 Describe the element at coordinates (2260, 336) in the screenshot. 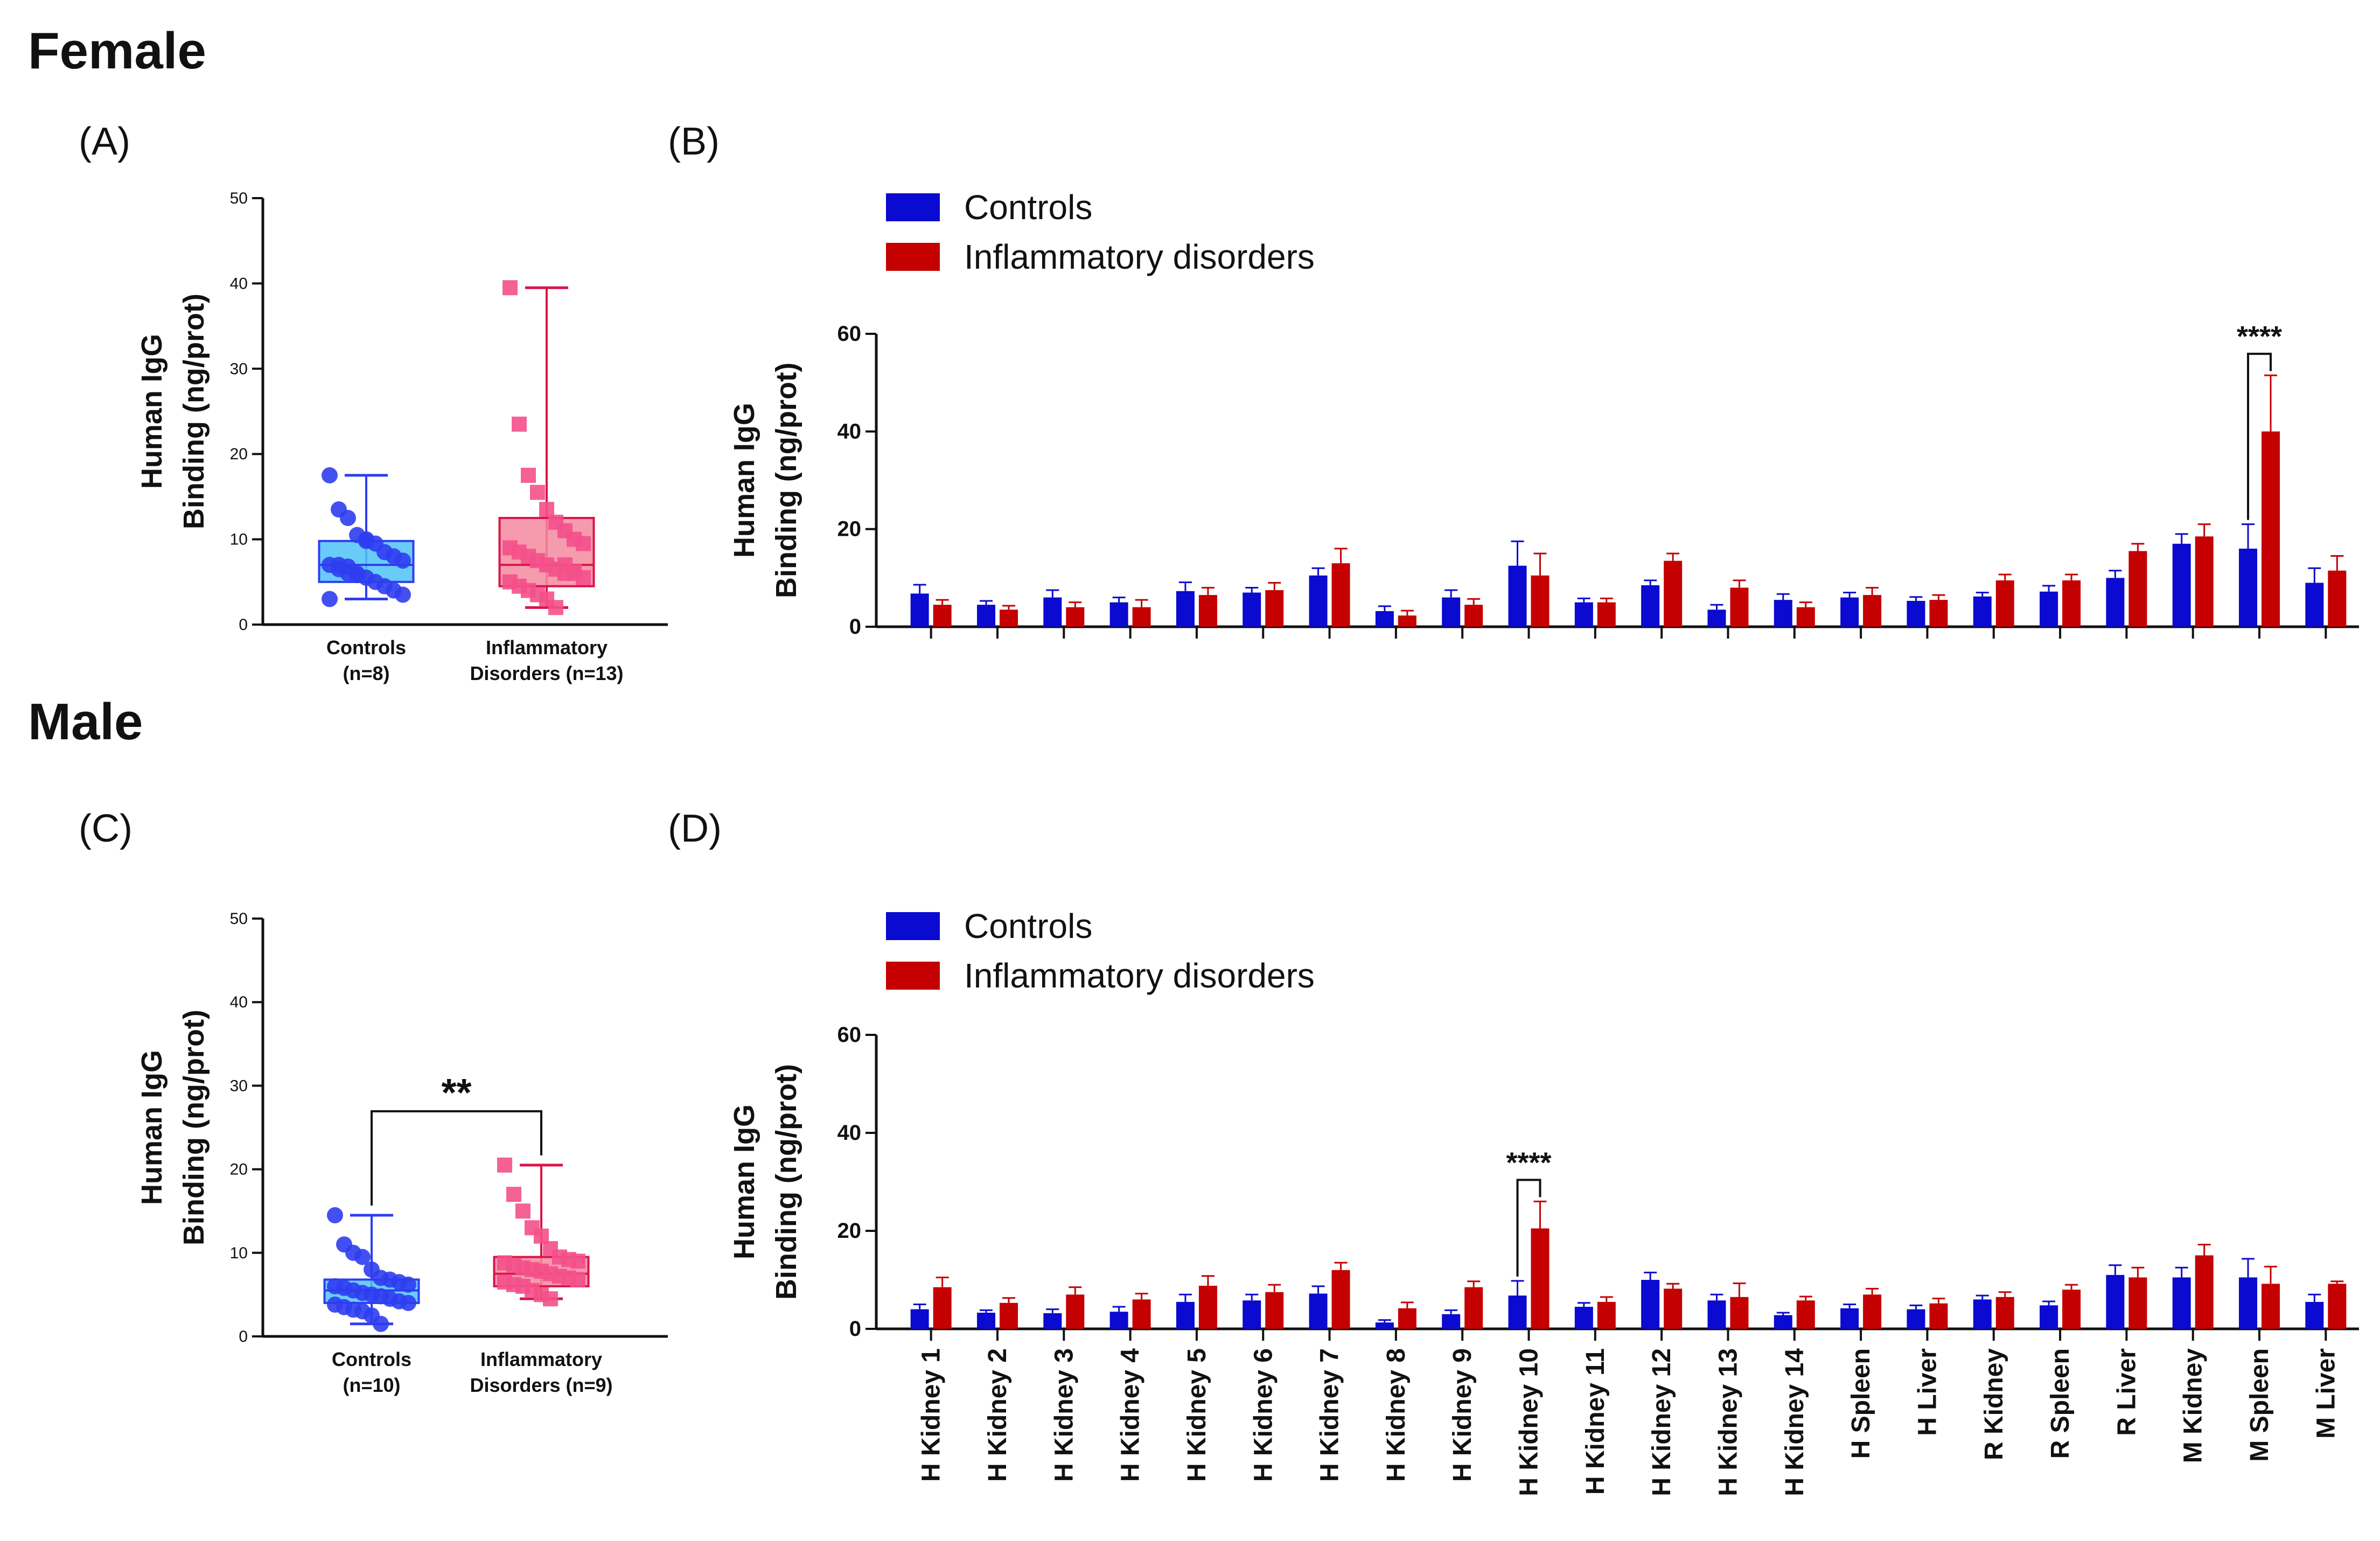

I see `significance-label: ****` at that location.